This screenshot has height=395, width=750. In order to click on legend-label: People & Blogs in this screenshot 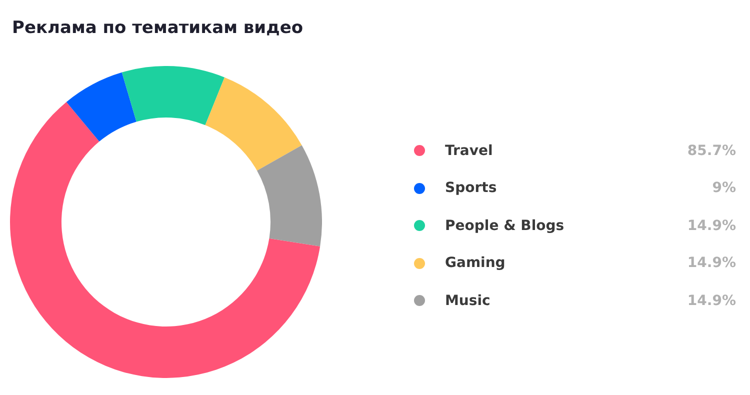, I will do `click(505, 226)`.